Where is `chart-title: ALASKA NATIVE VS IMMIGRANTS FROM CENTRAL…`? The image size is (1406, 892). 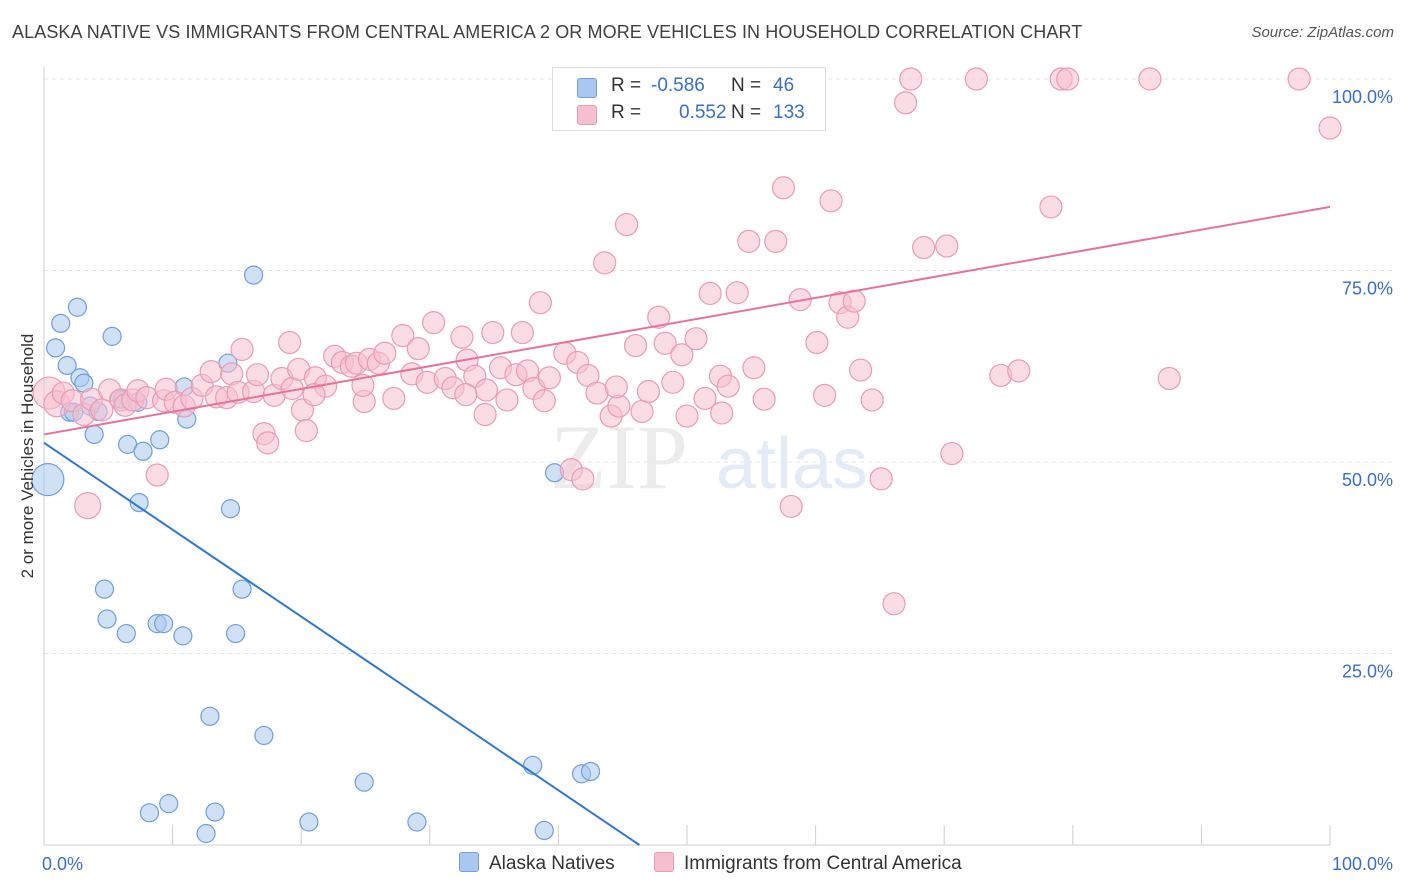
chart-title: ALASKA NATIVE VS IMMIGRANTS FROM CENTRAL… is located at coordinates (547, 32).